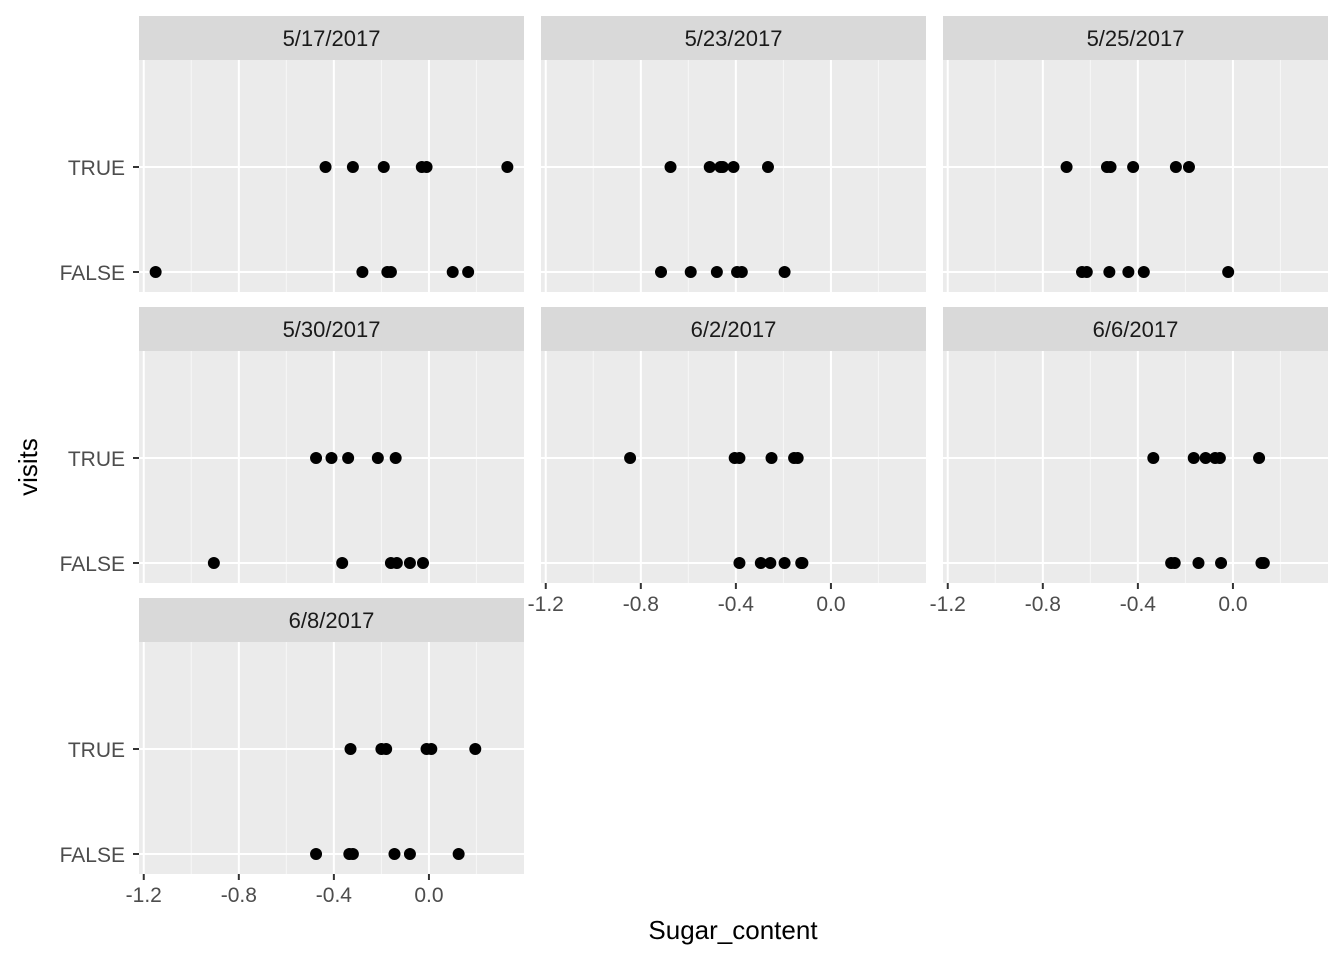 The width and height of the screenshot is (1344, 960). I want to click on facet-panel: 5/30/2017 FALSE TRUE, so click(292, 445).